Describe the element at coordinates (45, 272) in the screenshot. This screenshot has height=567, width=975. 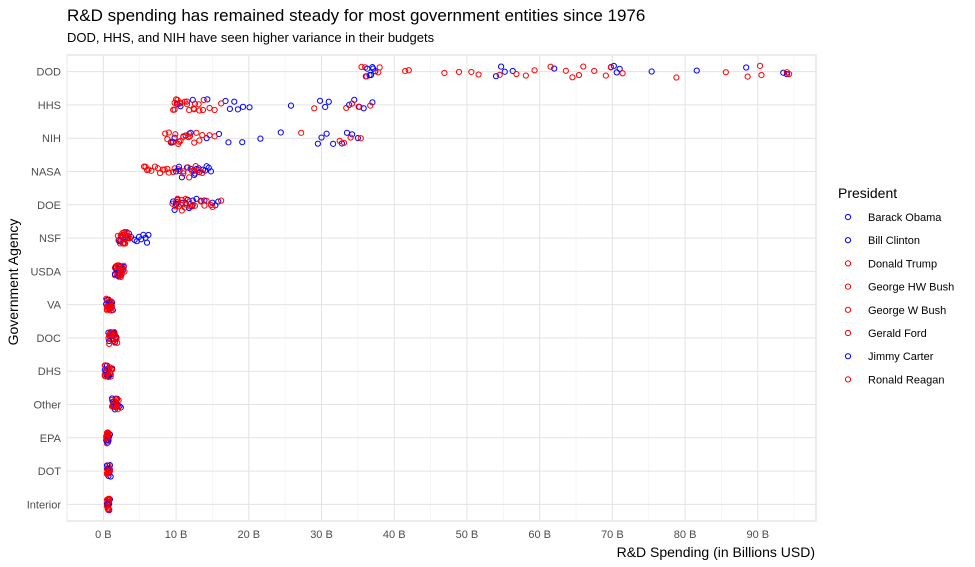
I see `y-tick-label: USDA` at that location.